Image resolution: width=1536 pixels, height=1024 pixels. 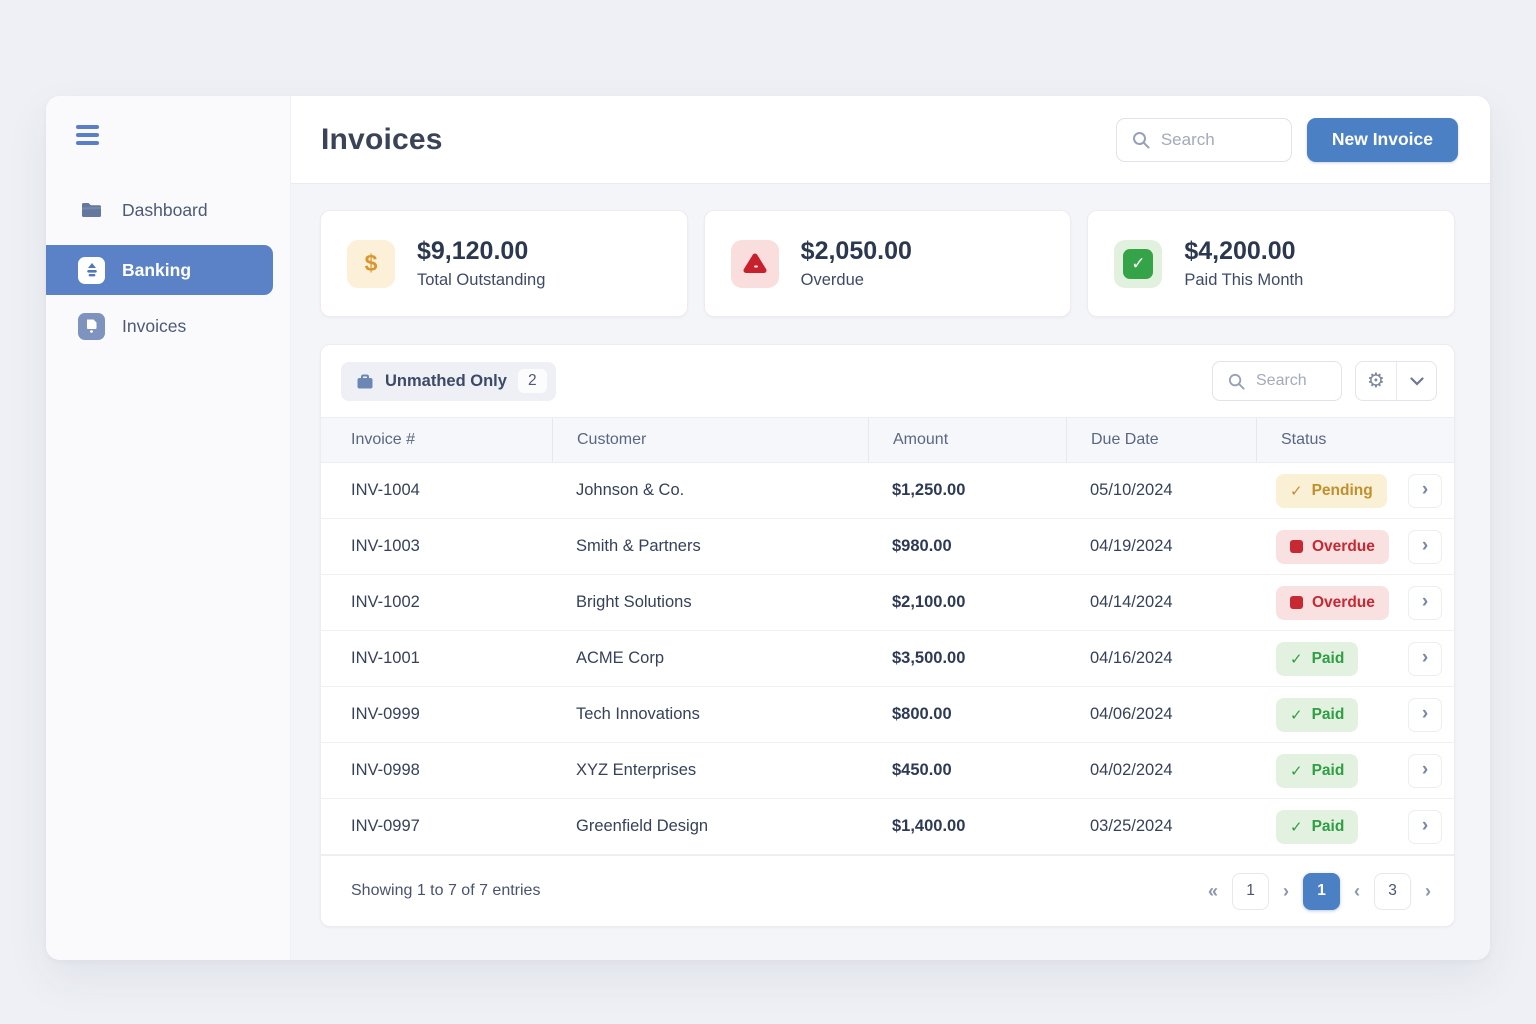 I want to click on stat-card-paid-this-month: ✓ $4,200.00 Paid This Month, so click(x=1271, y=263).